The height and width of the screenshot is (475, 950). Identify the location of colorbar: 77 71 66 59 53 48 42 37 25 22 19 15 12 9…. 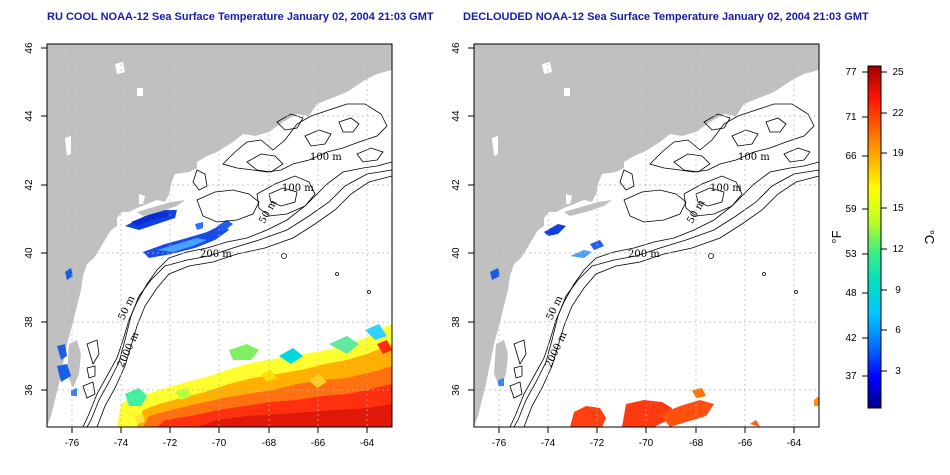
(883, 237).